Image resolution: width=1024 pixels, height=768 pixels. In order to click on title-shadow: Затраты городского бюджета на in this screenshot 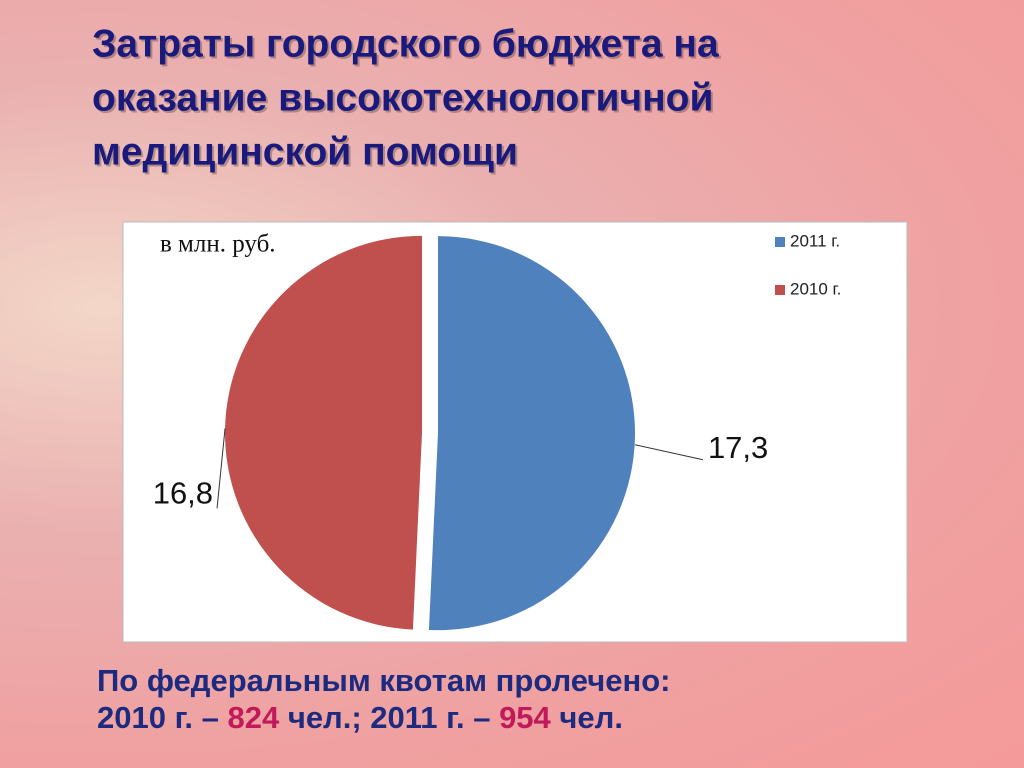, I will do `click(407, 45)`.